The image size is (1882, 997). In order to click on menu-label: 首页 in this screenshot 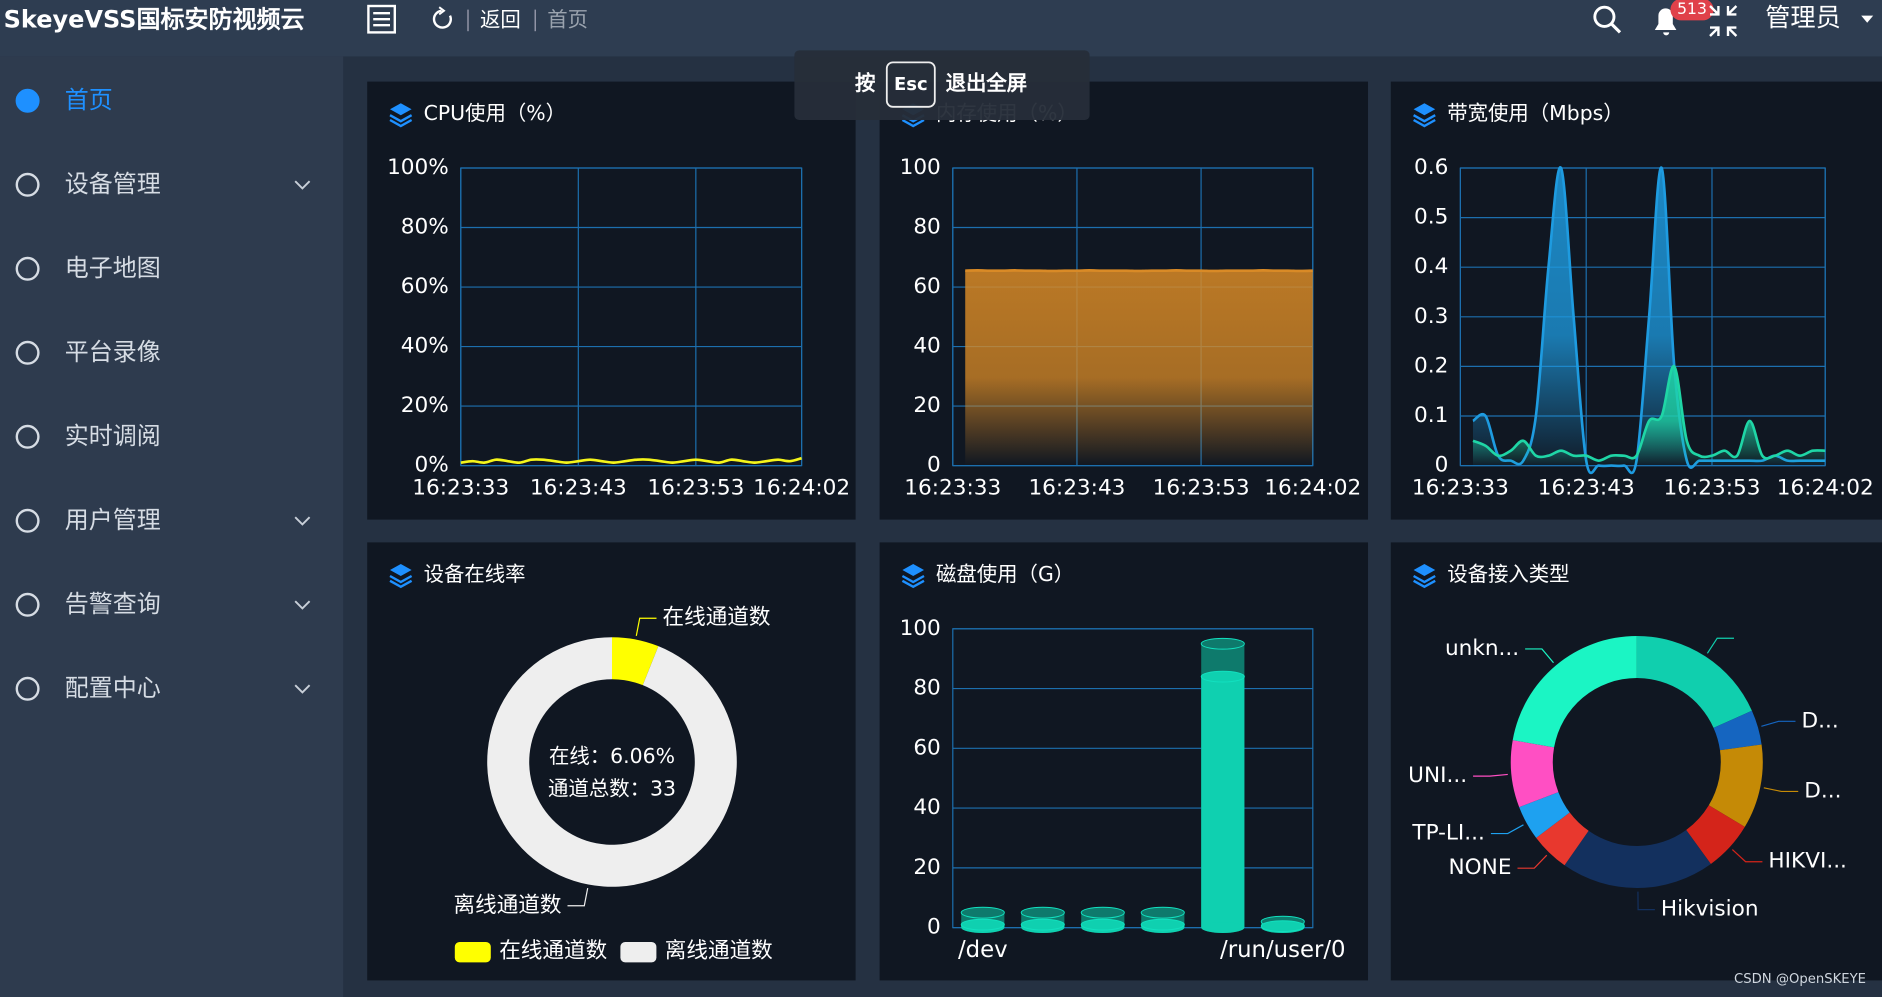, I will do `click(89, 100)`.